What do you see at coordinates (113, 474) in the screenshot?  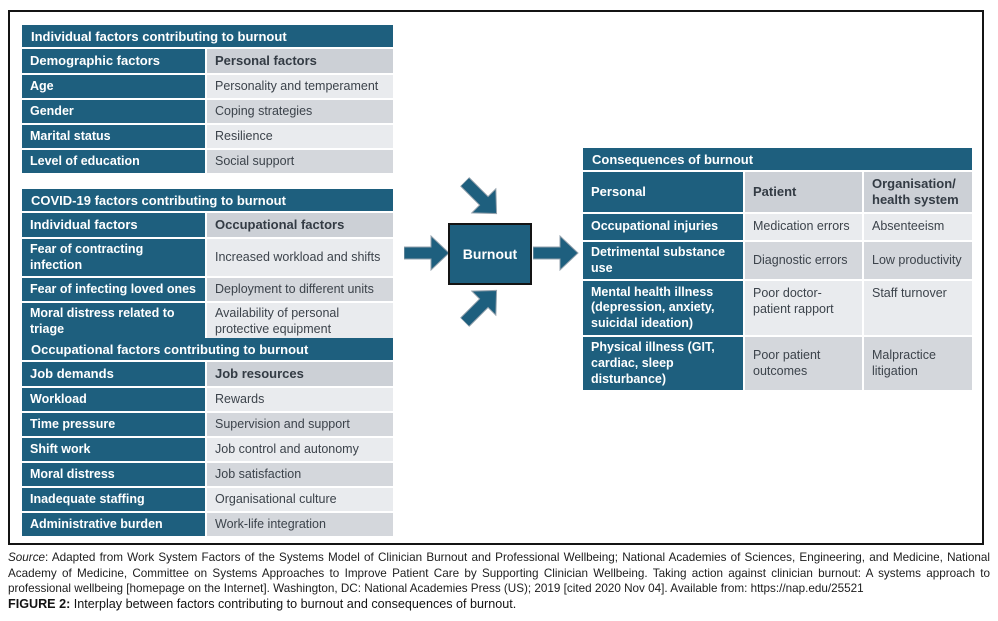 I see `row-label-cell: Moral distress` at bounding box center [113, 474].